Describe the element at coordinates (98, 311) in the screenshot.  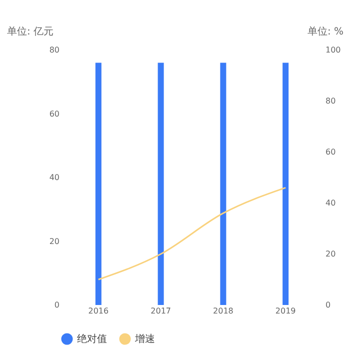
I see `x-tick-label: 2016` at that location.